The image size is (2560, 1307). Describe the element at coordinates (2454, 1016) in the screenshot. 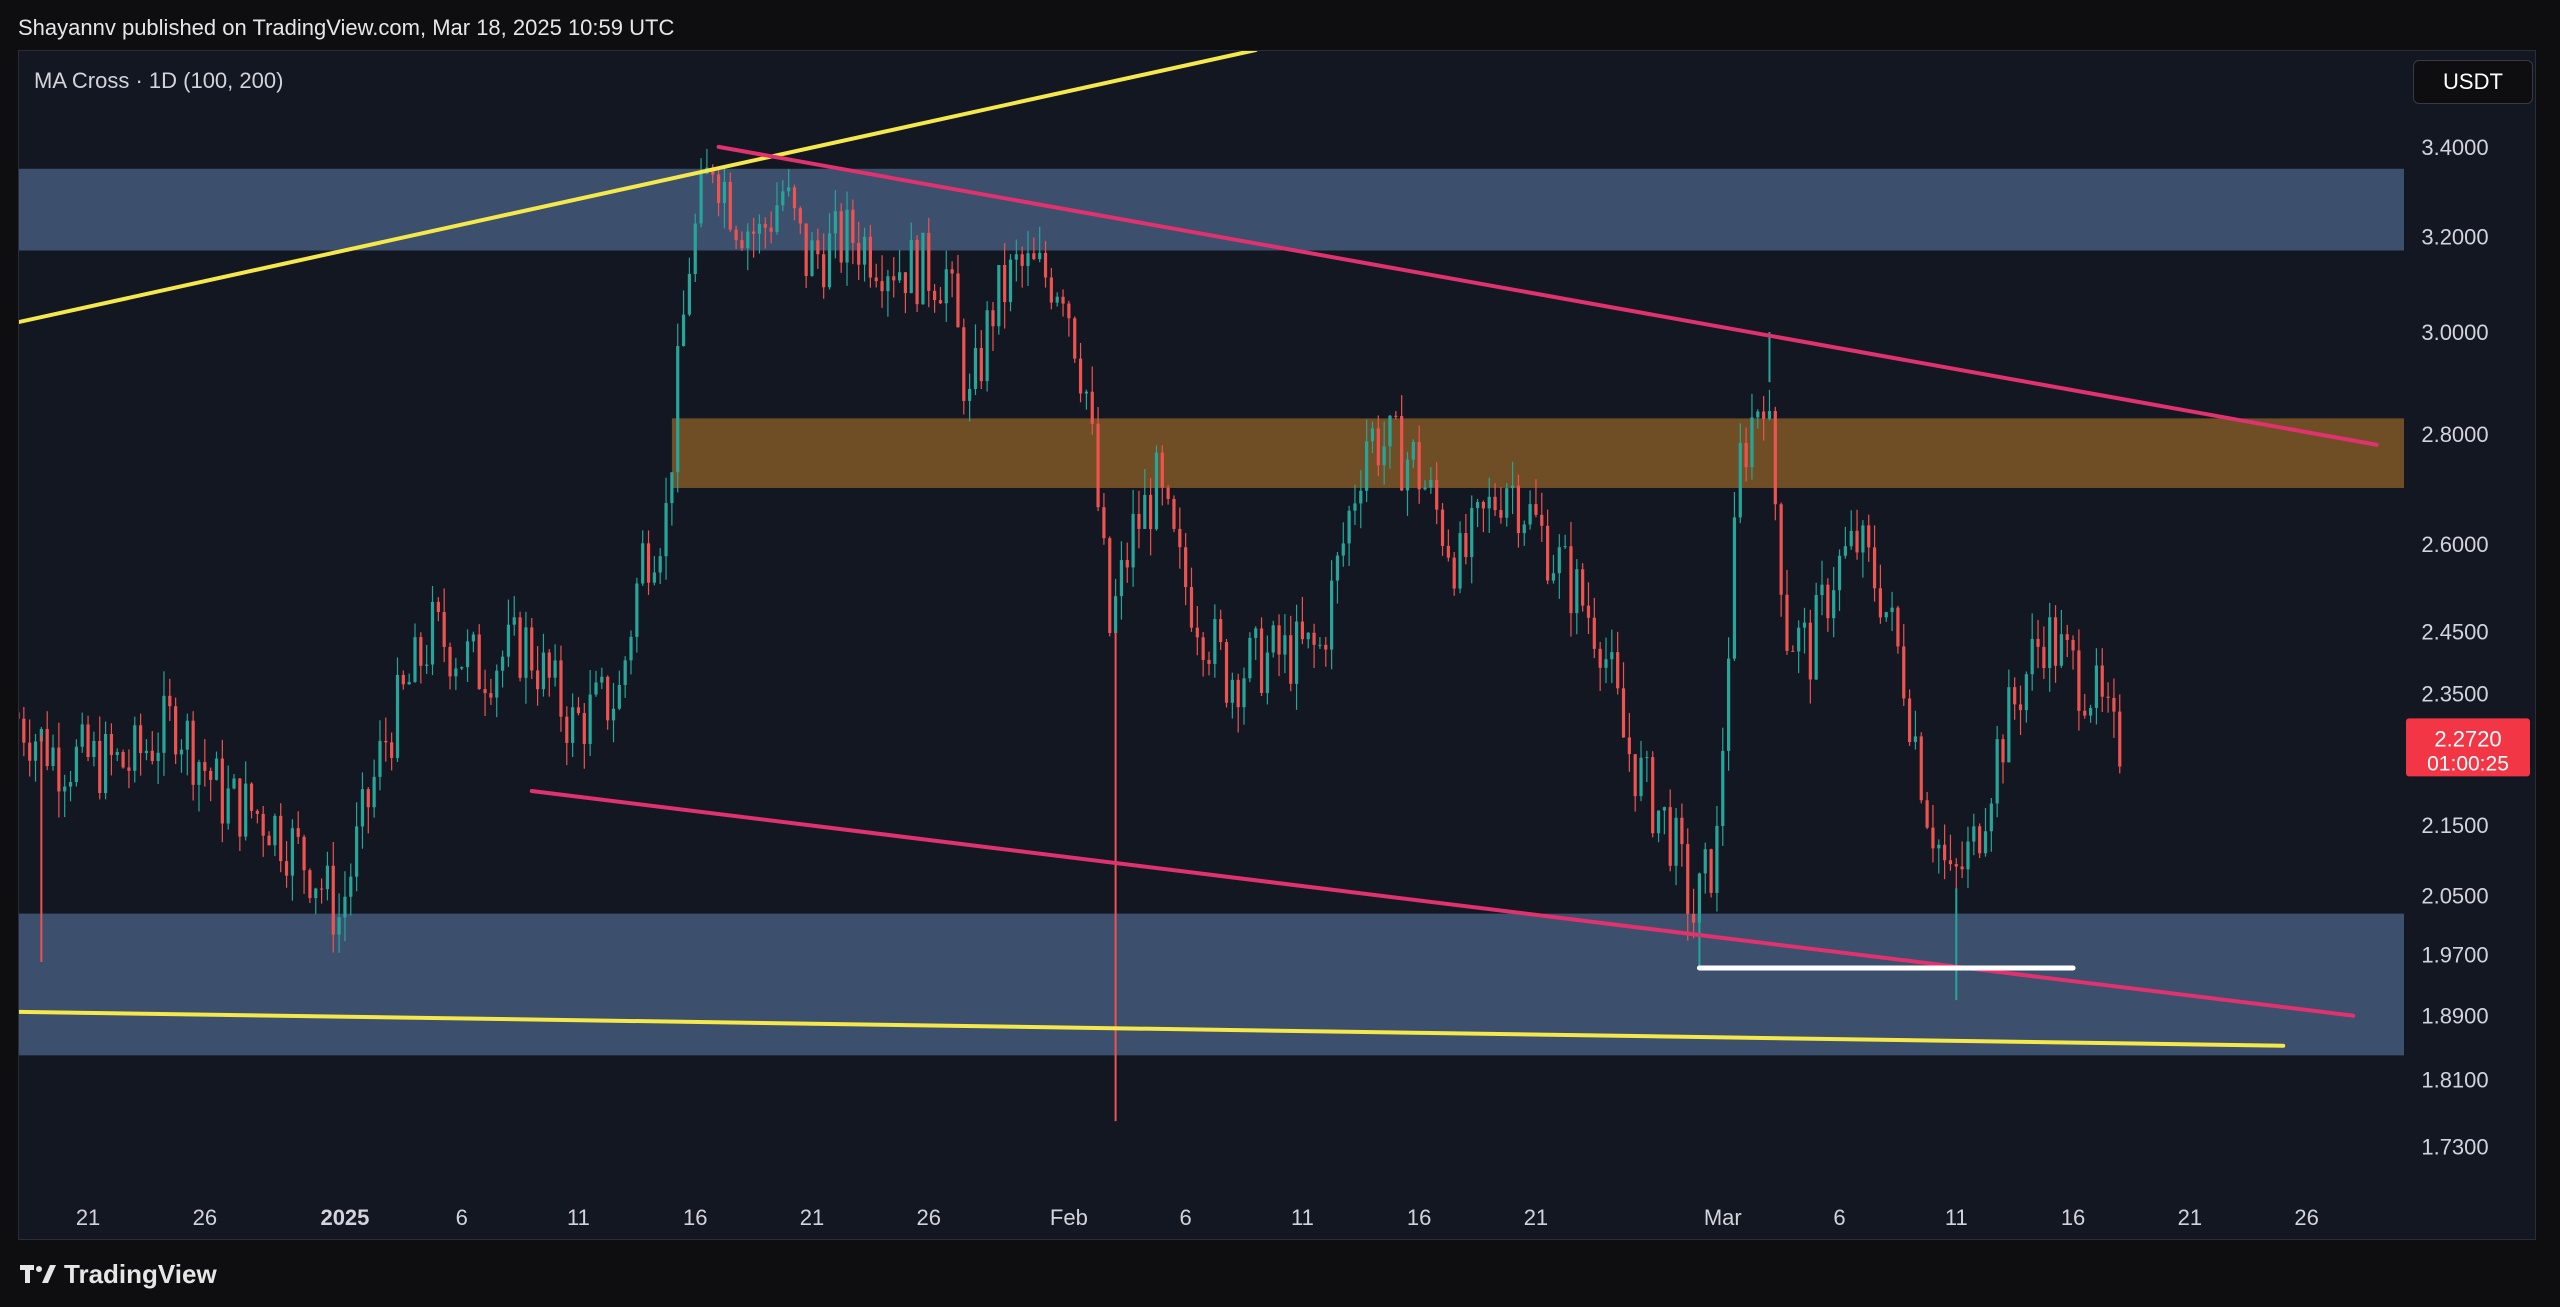

I see `y-tick-label: 1.8900` at that location.